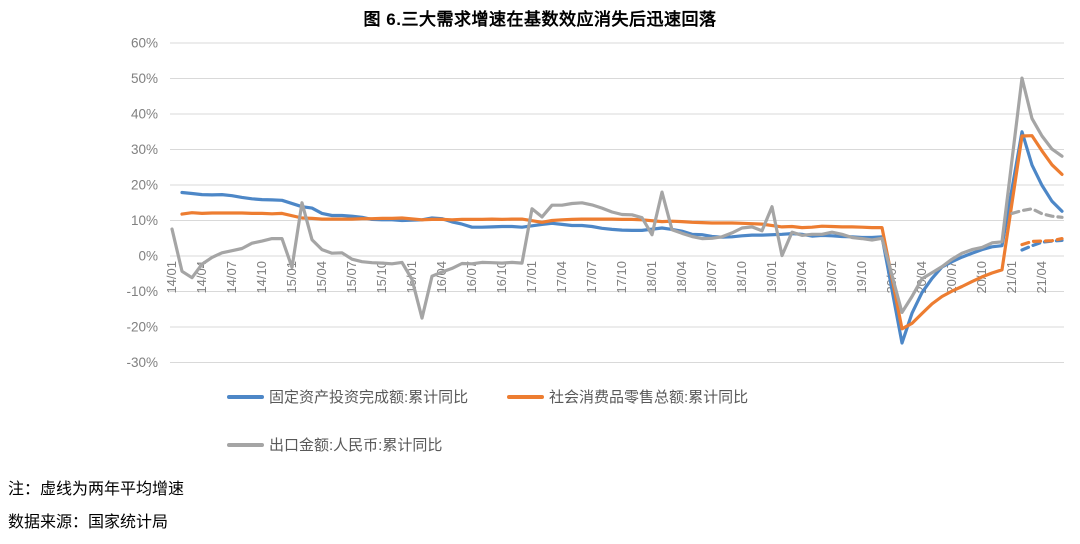 Image resolution: width=1080 pixels, height=544 pixels. What do you see at coordinates (171, 277) in the screenshot?
I see `x-axis-label: 14/01` at bounding box center [171, 277].